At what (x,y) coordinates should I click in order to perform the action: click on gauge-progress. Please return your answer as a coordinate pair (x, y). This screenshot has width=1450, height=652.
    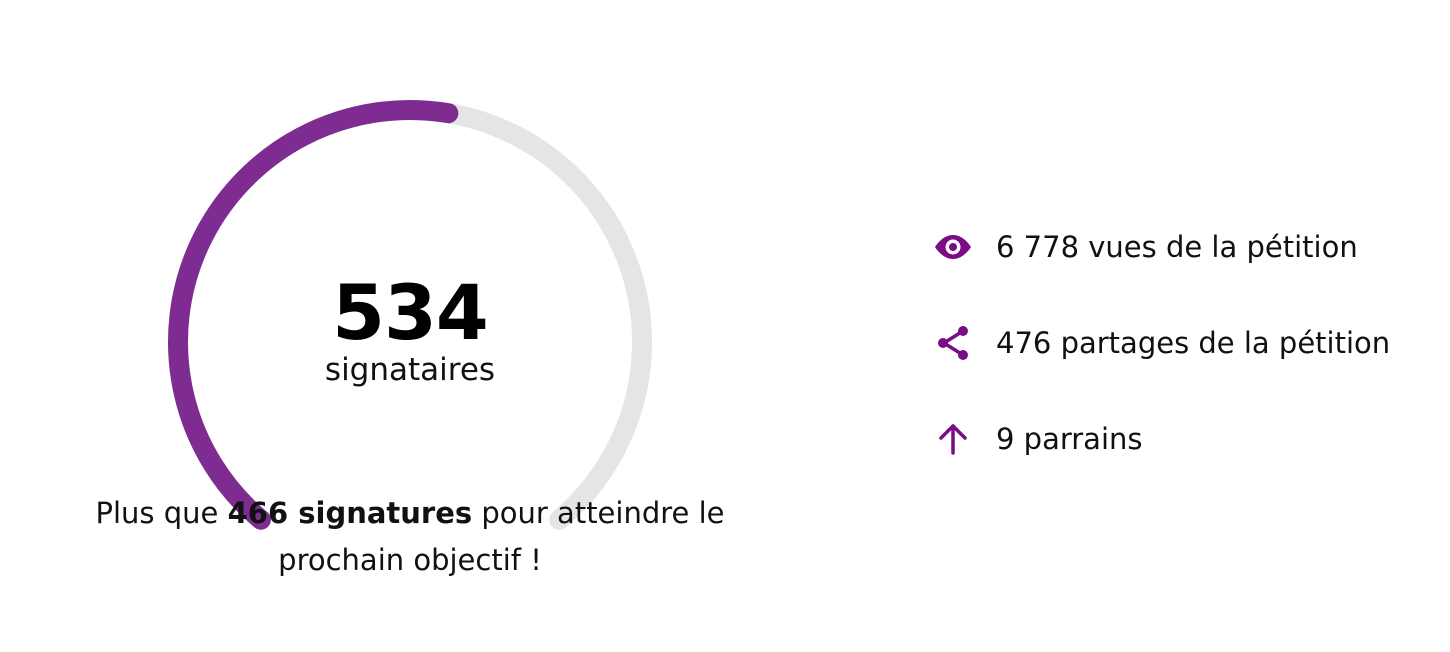
    Looking at the image, I should click on (313, 315).